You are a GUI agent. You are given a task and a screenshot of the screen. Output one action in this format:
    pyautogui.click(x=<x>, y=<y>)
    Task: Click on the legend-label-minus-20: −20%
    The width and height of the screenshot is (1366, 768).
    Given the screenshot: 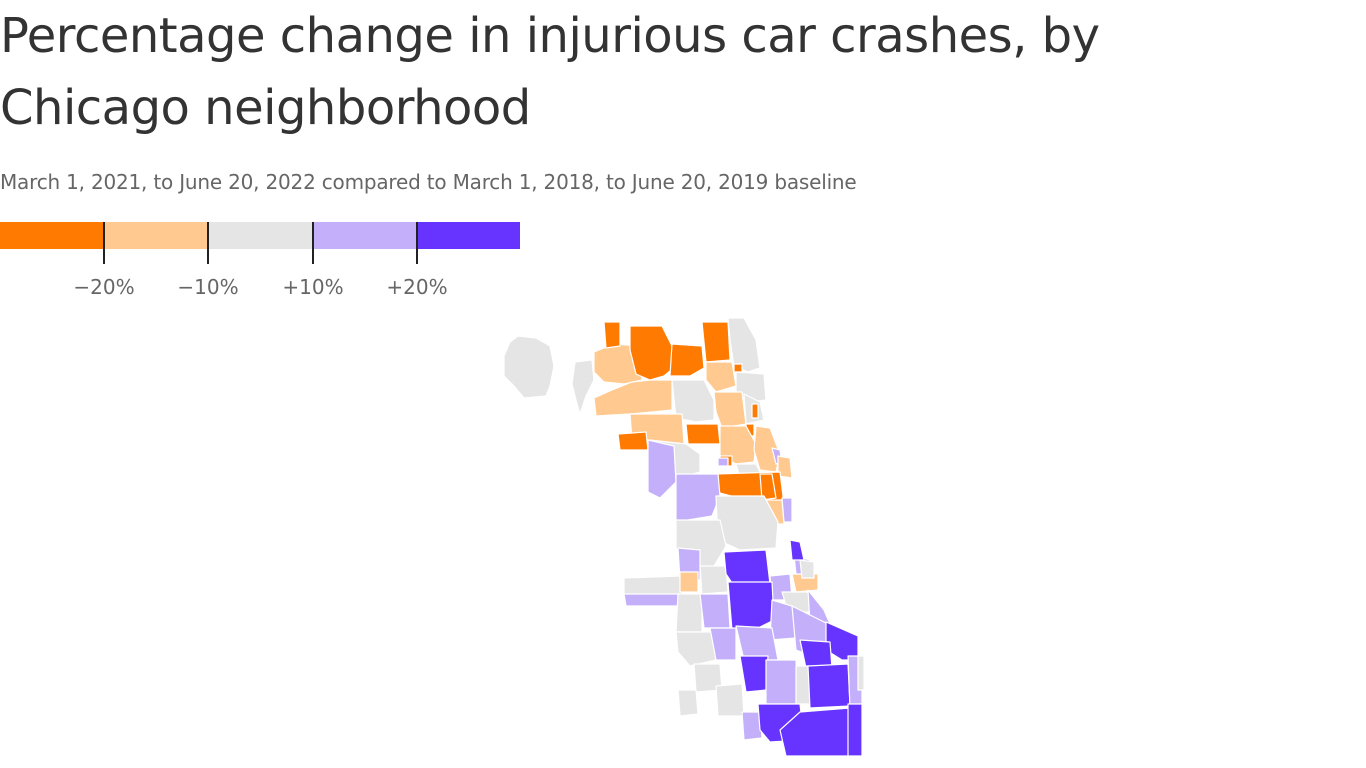 What is the action you would take?
    pyautogui.click(x=104, y=287)
    